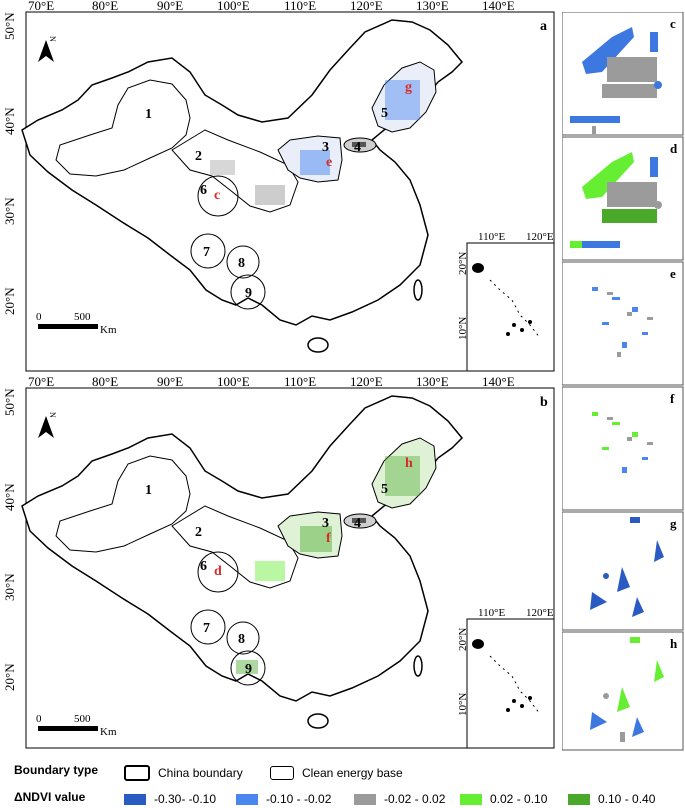 Image resolution: width=685 pixels, height=808 pixels. I want to click on marker-label: g, so click(408, 87).